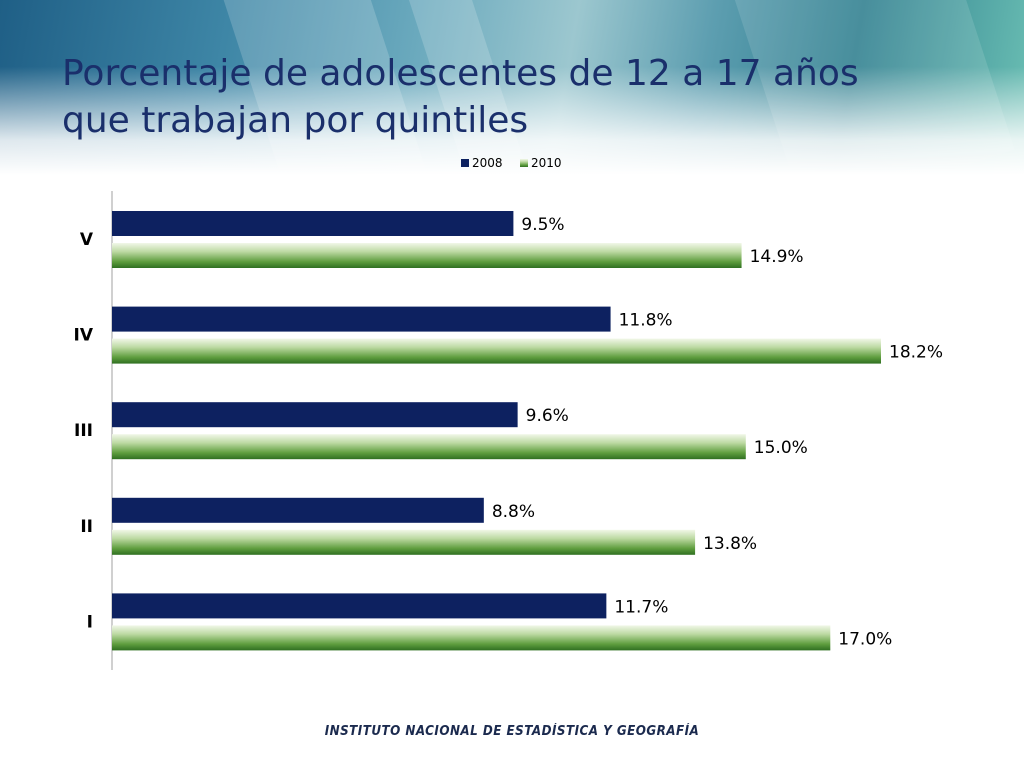  What do you see at coordinates (916, 353) in the screenshot?
I see `data-label: 18.2%` at bounding box center [916, 353].